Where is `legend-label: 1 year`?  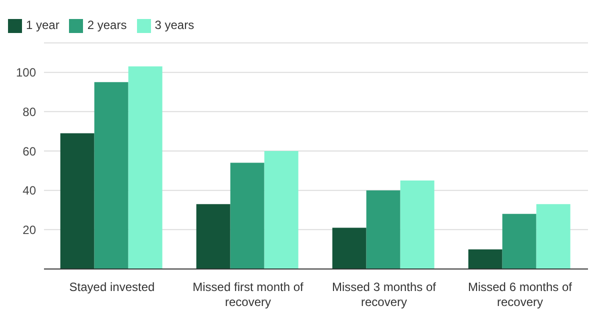
legend-label: 1 year is located at coordinates (43, 25).